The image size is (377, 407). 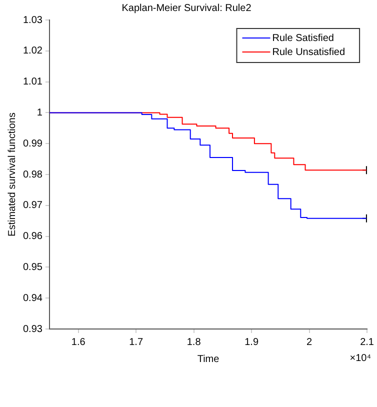 What do you see at coordinates (136, 342) in the screenshot?
I see `x-tick-label: 1.7` at bounding box center [136, 342].